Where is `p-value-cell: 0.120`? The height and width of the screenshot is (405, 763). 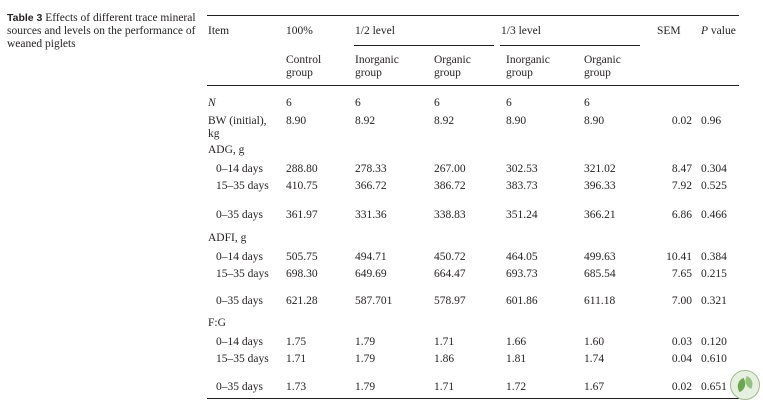 p-value-cell: 0.120 is located at coordinates (714, 342).